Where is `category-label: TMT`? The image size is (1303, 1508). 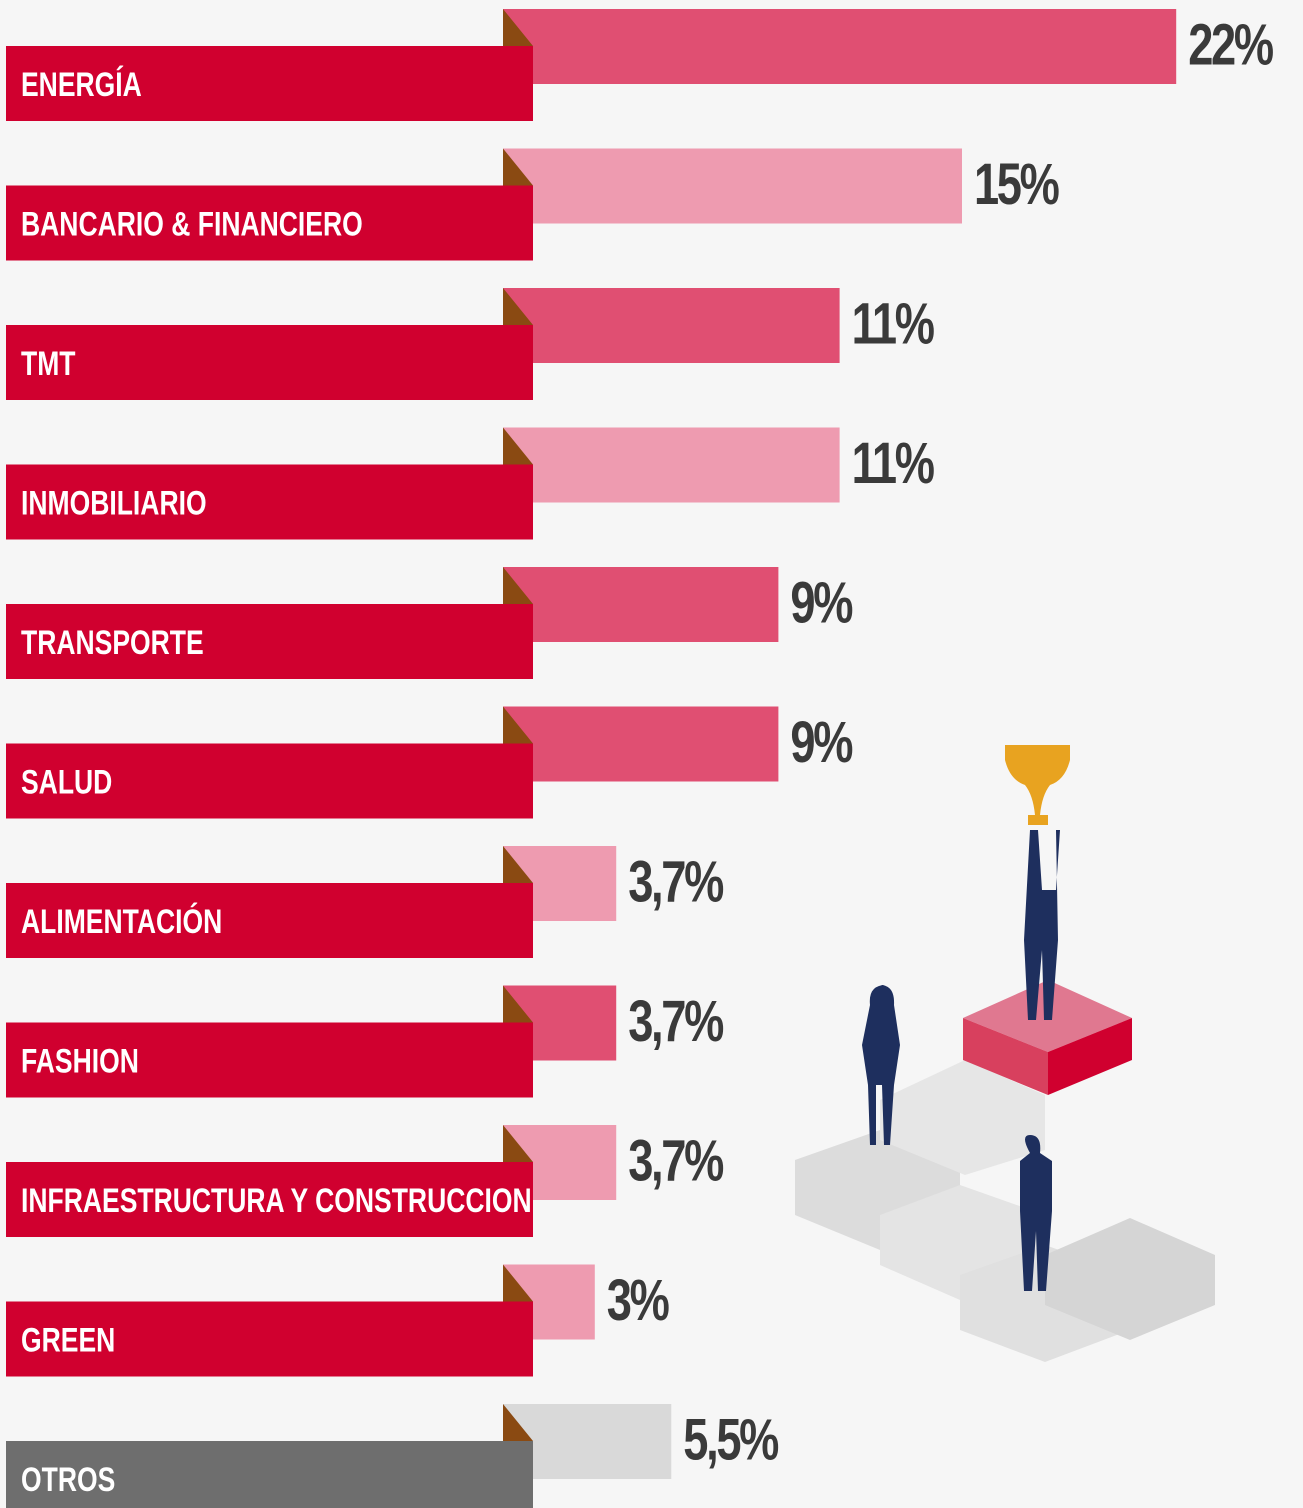
category-label: TMT is located at coordinates (48, 364).